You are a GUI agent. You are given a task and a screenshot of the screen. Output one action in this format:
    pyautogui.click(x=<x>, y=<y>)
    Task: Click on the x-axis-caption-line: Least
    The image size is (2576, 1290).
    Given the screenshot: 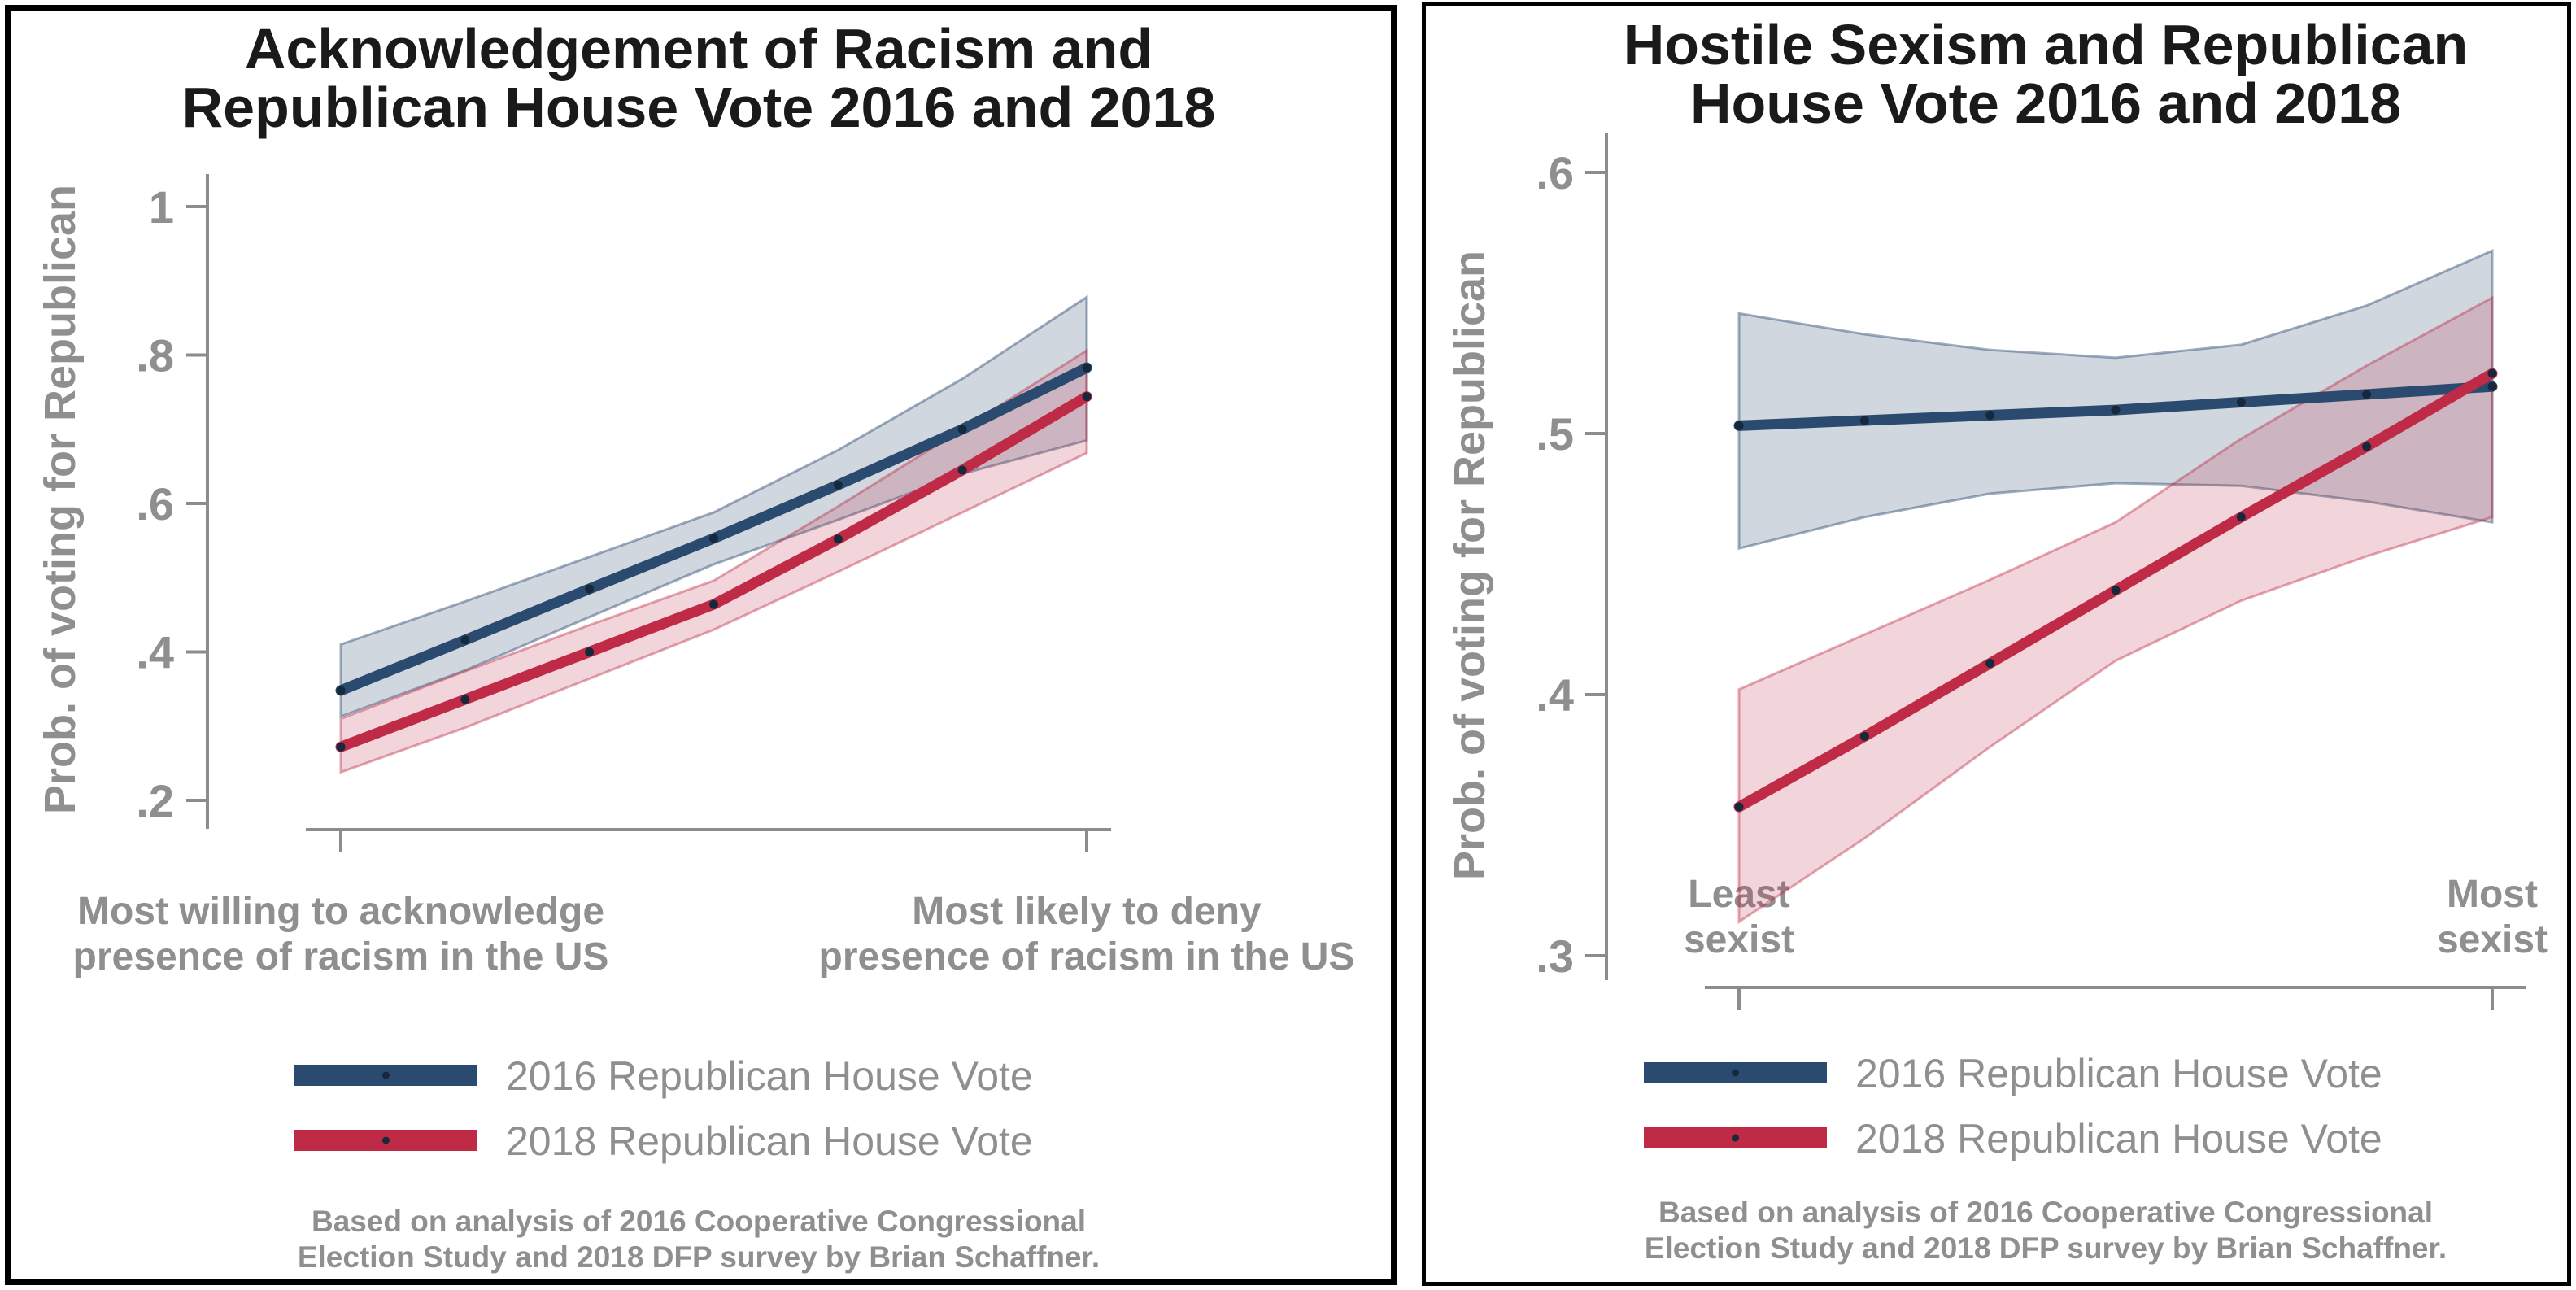 What is the action you would take?
    pyautogui.click(x=1738, y=894)
    